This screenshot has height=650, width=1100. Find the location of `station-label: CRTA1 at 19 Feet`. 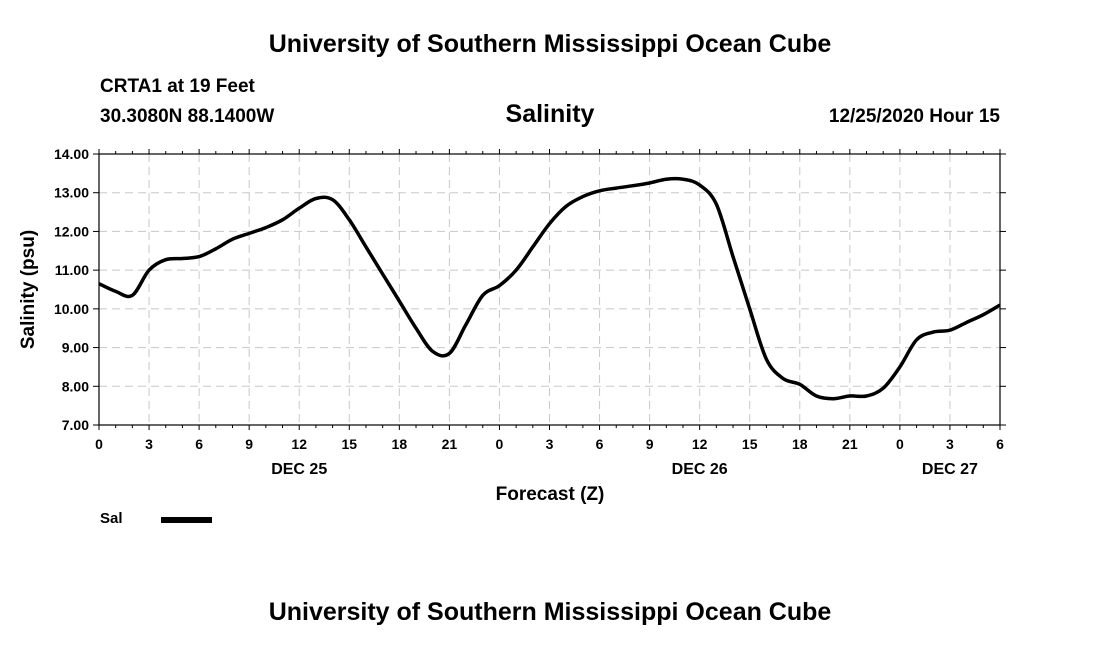

station-label: CRTA1 at 19 Feet is located at coordinates (177, 86).